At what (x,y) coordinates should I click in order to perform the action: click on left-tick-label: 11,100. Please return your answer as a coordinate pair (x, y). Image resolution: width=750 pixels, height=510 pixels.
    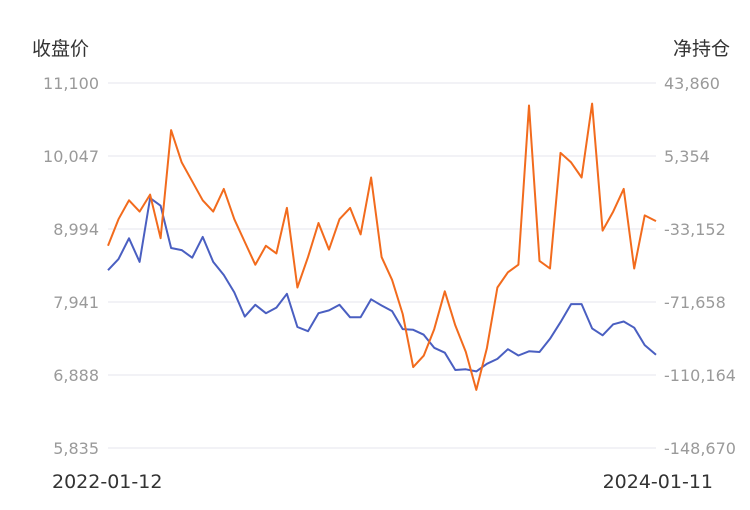
    Looking at the image, I should click on (71, 83).